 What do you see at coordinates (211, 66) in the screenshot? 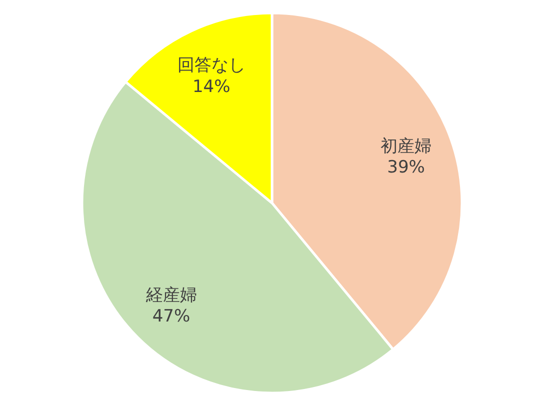
I see `slice-label: 回答なし` at bounding box center [211, 66].